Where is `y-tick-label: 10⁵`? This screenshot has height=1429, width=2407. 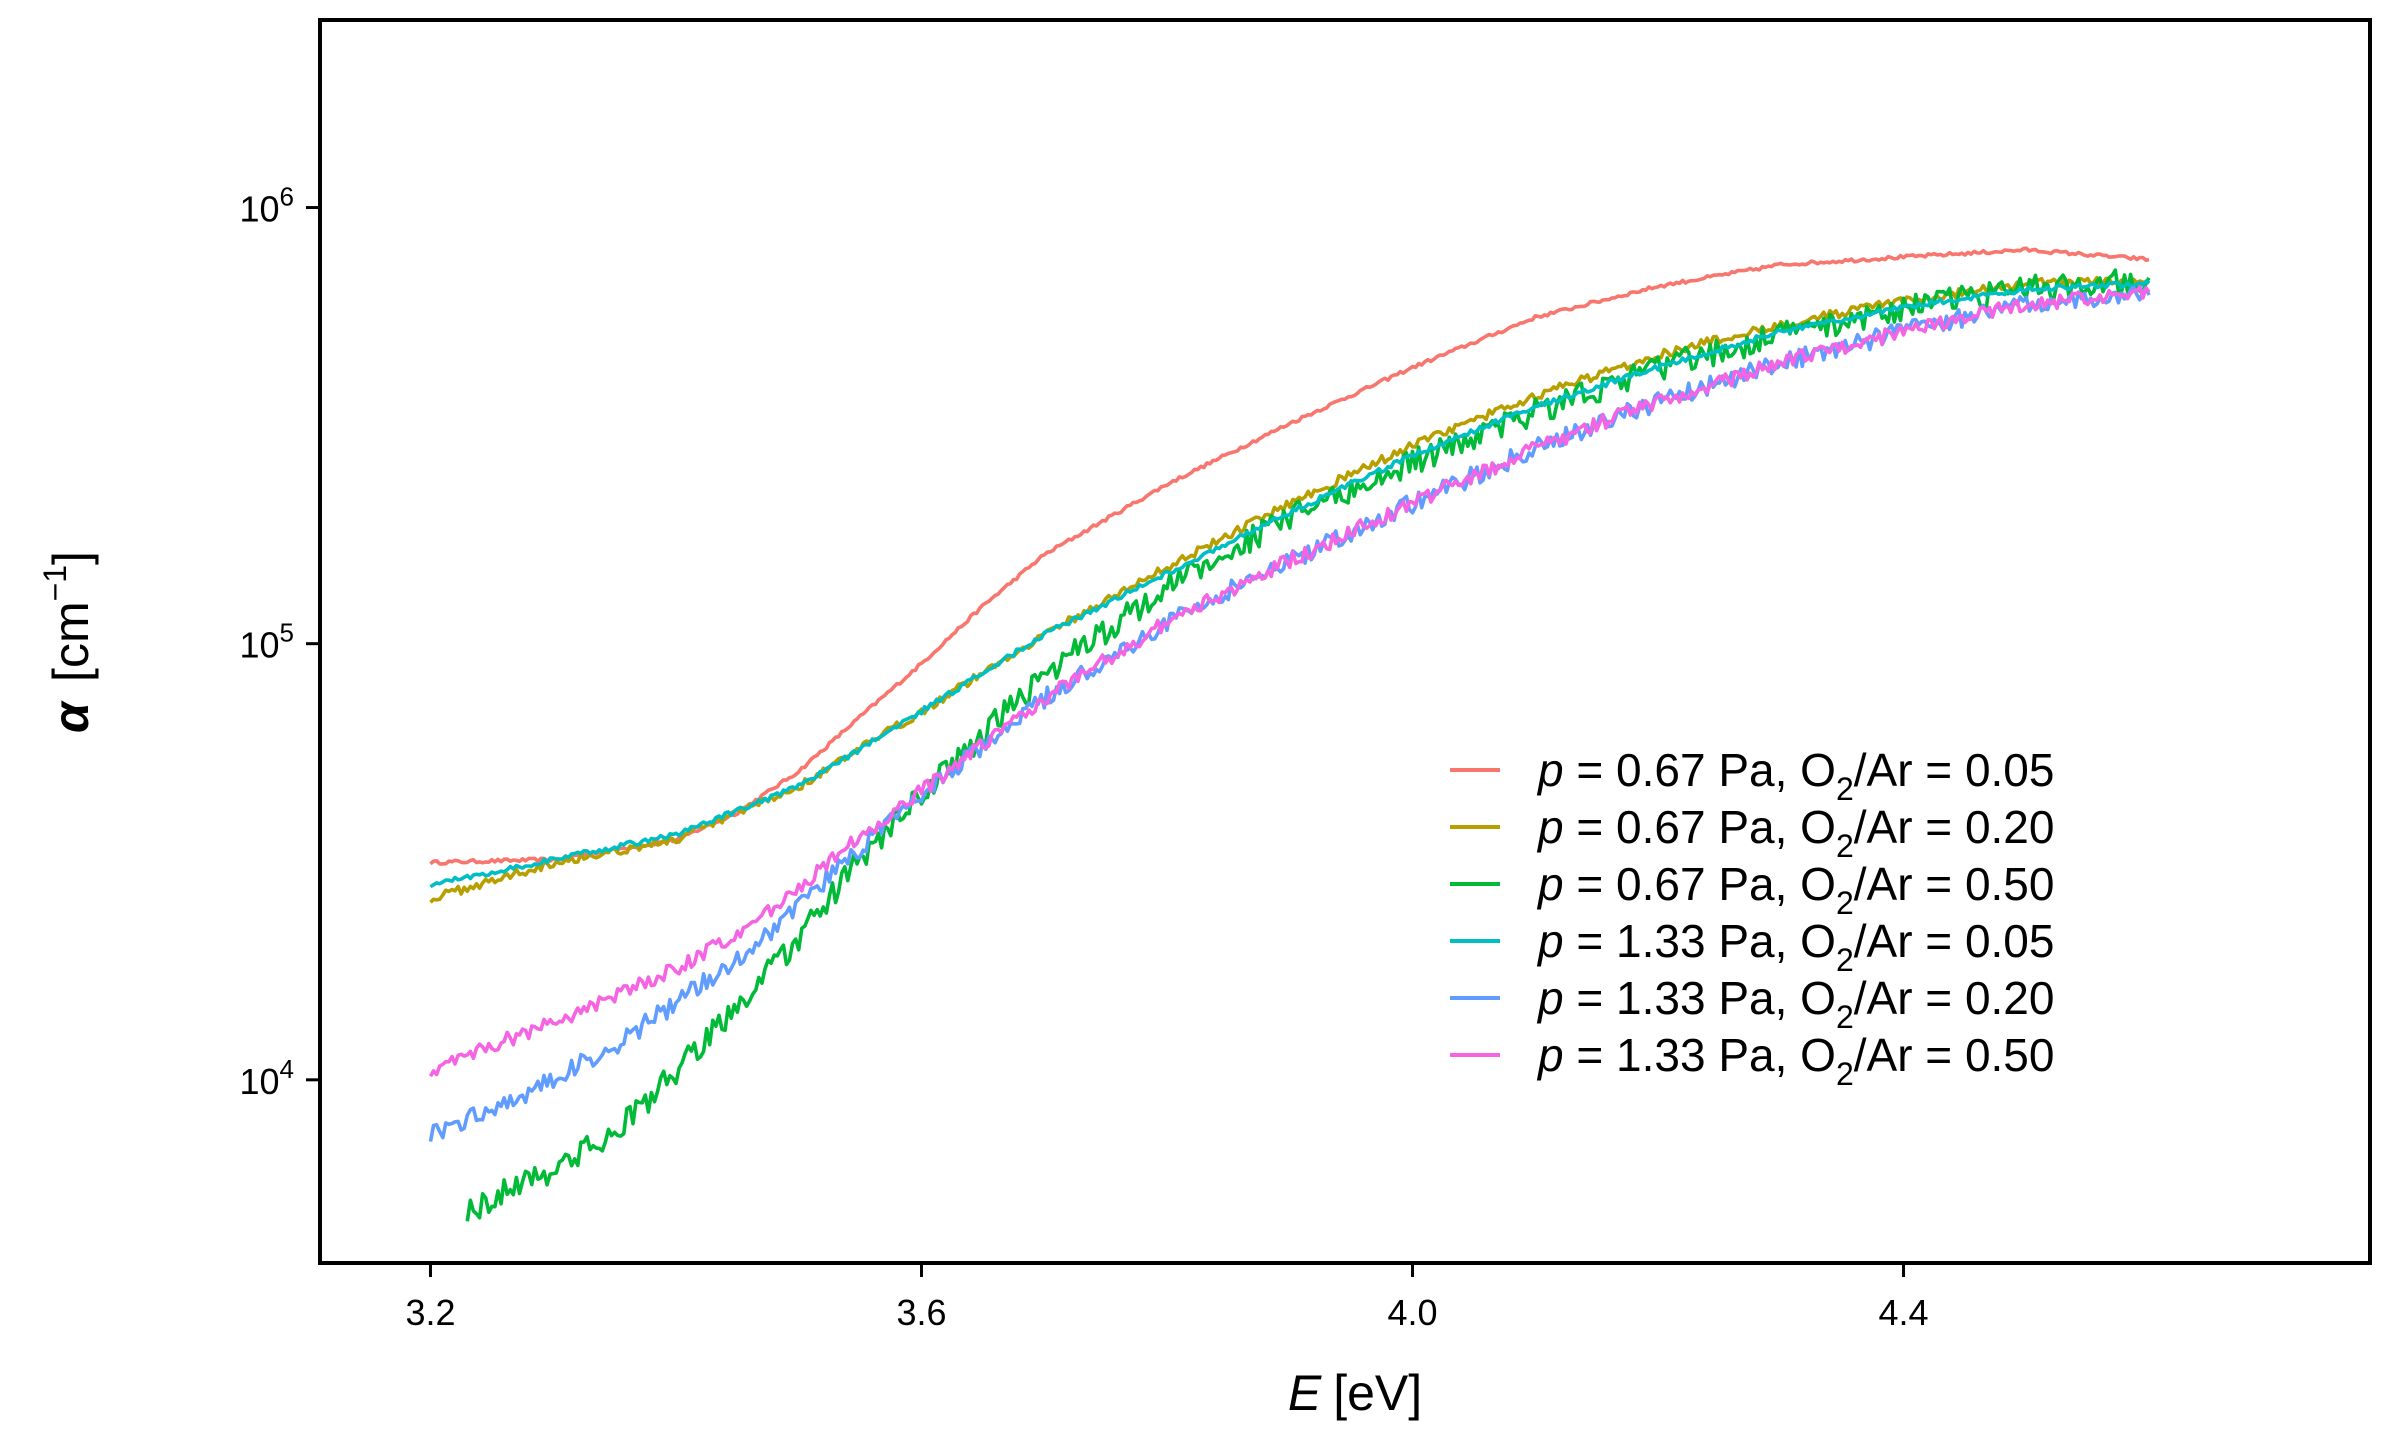
y-tick-label: 10⁵ is located at coordinates (266, 642).